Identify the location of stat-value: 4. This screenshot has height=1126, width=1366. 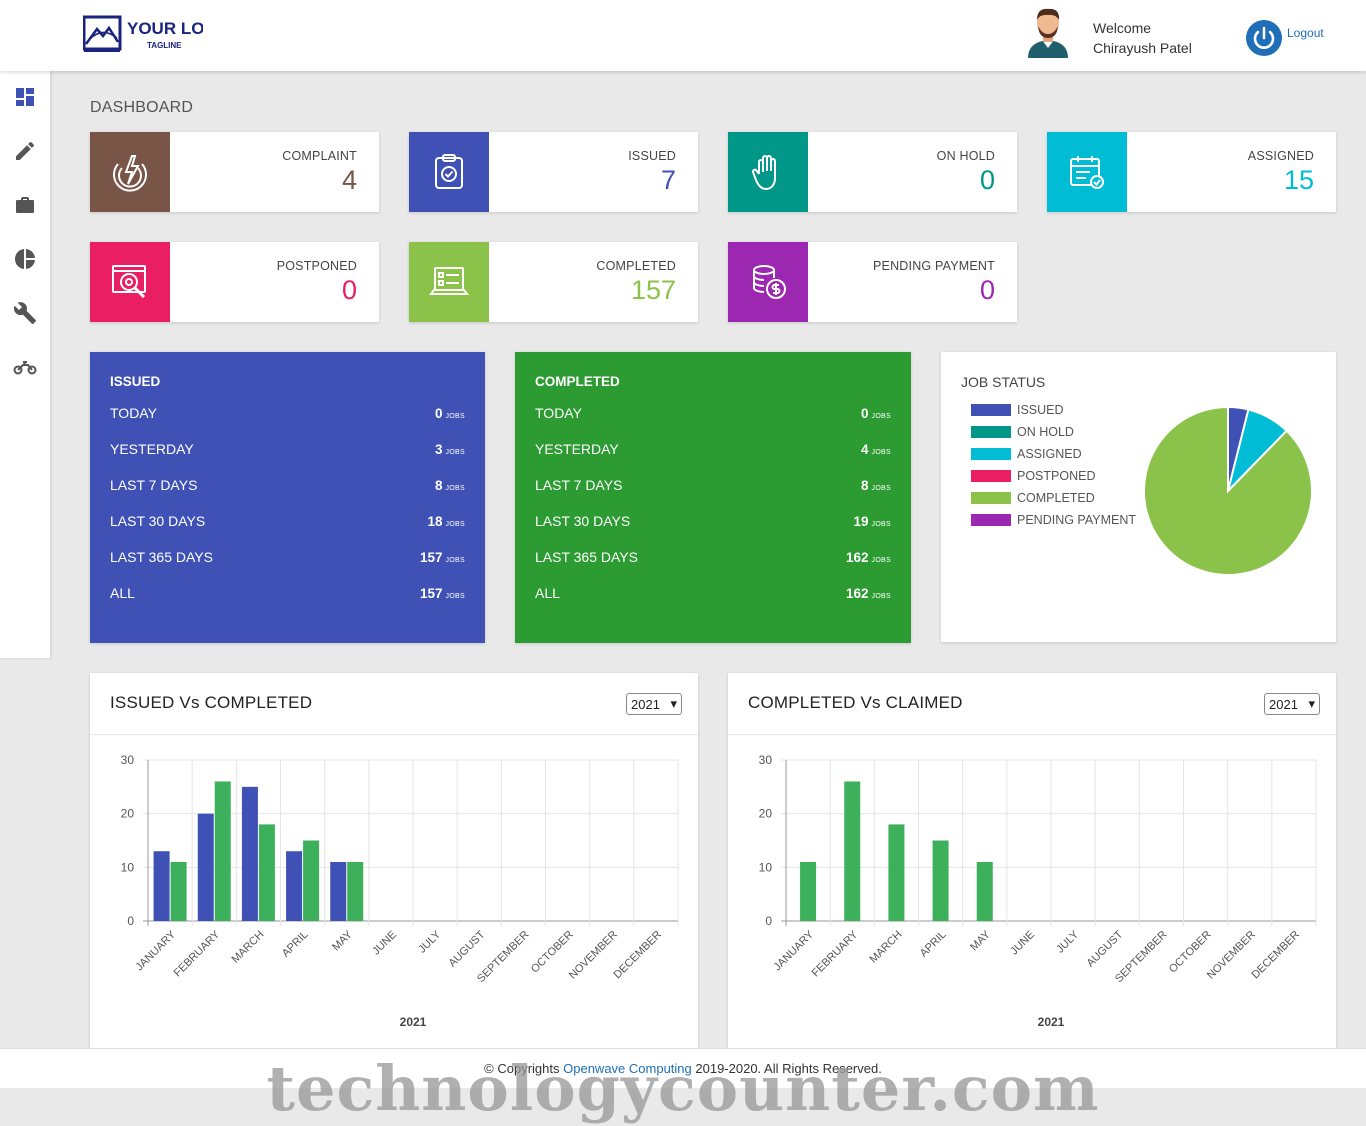
(349, 180).